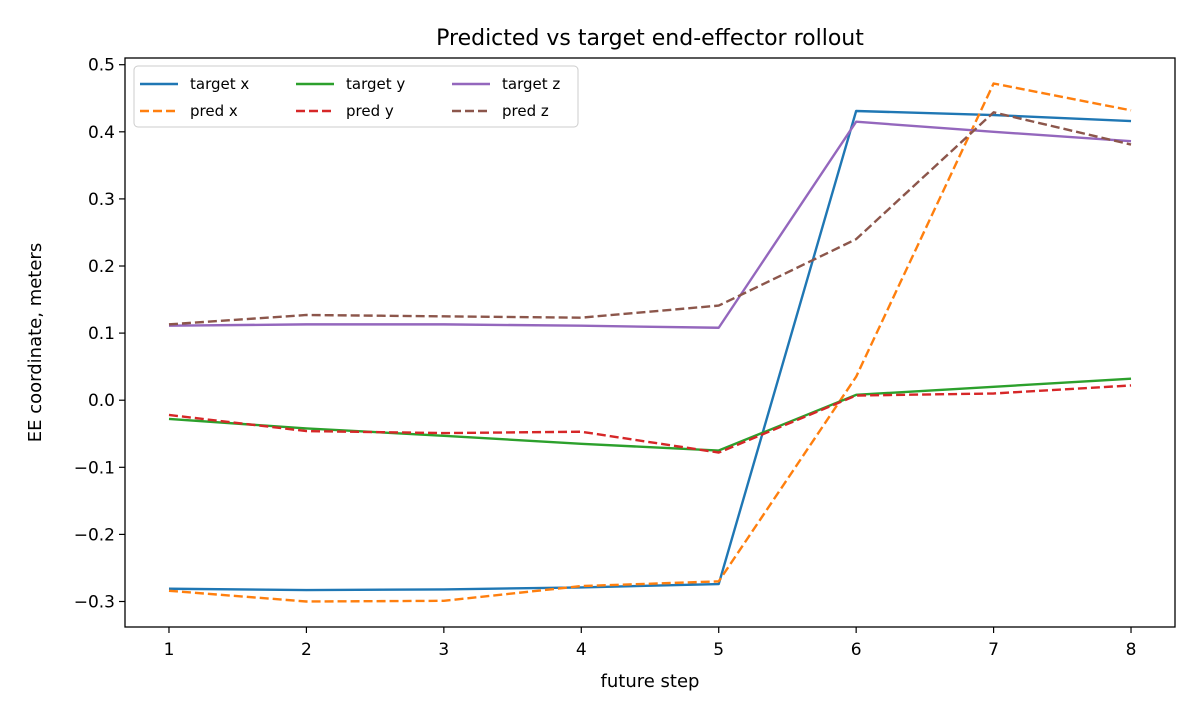 The height and width of the screenshot is (720, 1200). I want to click on chart-title: Predicted vs target end-effector rollout, so click(650, 38).